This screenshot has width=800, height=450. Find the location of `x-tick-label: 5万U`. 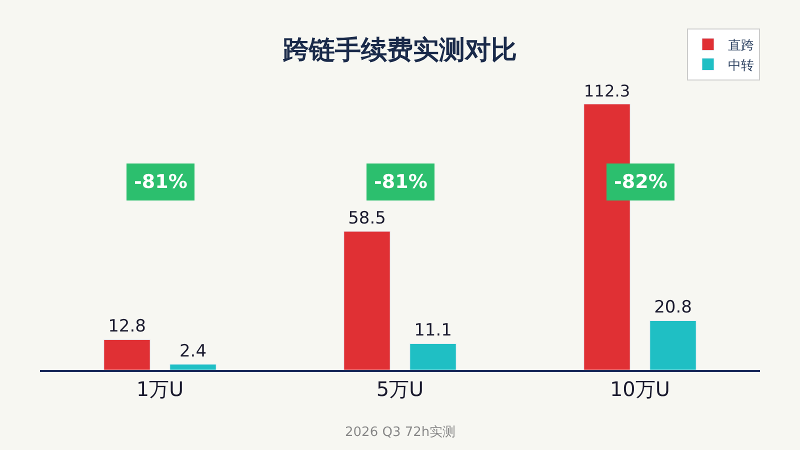

x-tick-label: 5万U is located at coordinates (400, 389).